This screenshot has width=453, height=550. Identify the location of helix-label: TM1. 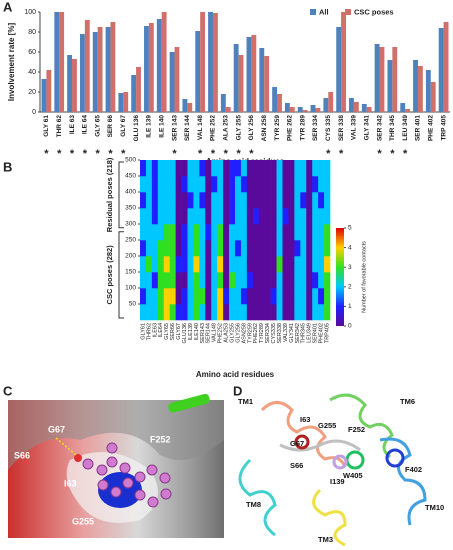
(245, 401).